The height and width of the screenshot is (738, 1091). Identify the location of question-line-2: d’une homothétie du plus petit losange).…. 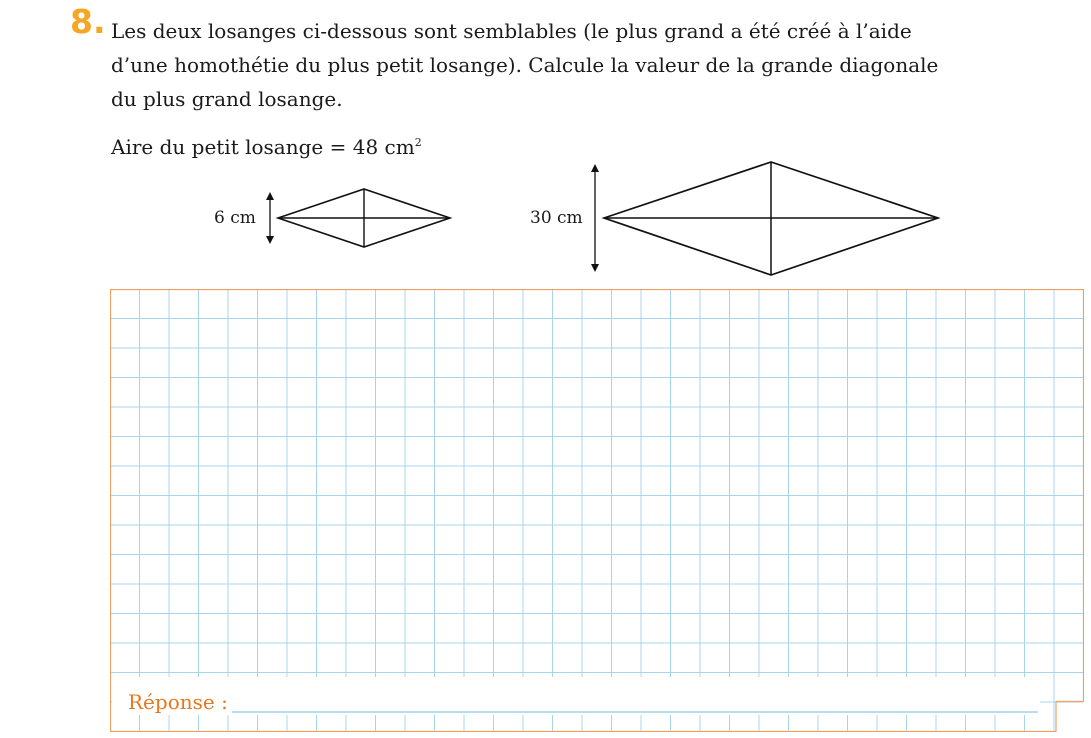
(525, 65).